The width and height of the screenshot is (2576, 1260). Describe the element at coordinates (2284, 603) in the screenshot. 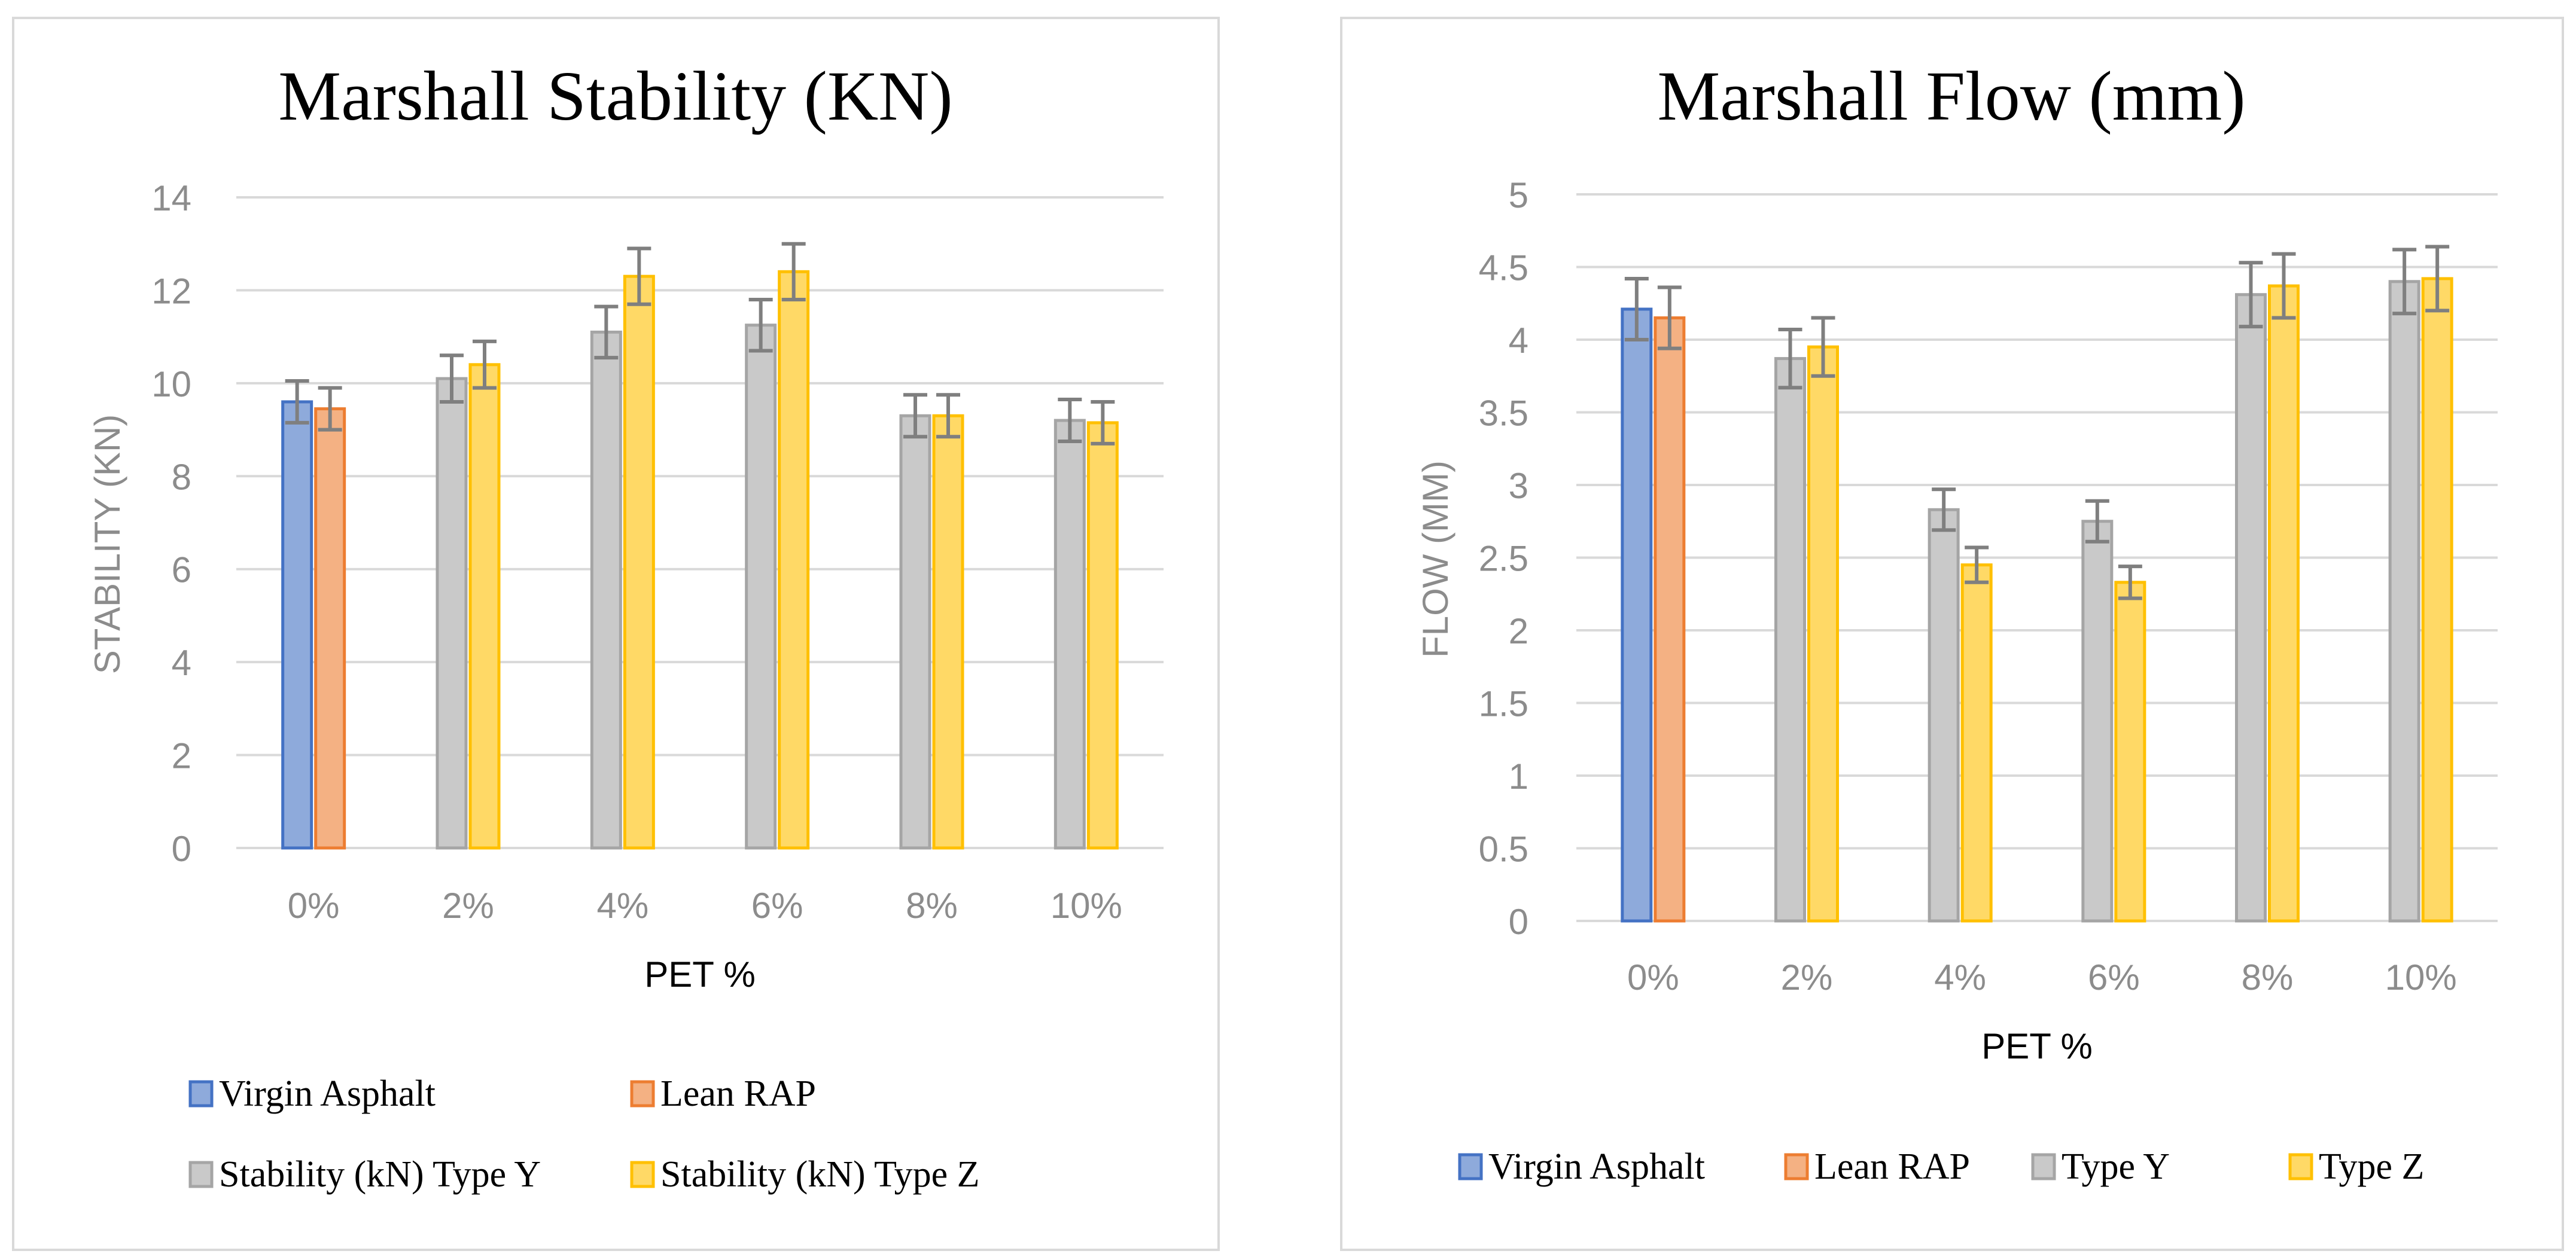

I see `bar-type-z-8pct` at that location.